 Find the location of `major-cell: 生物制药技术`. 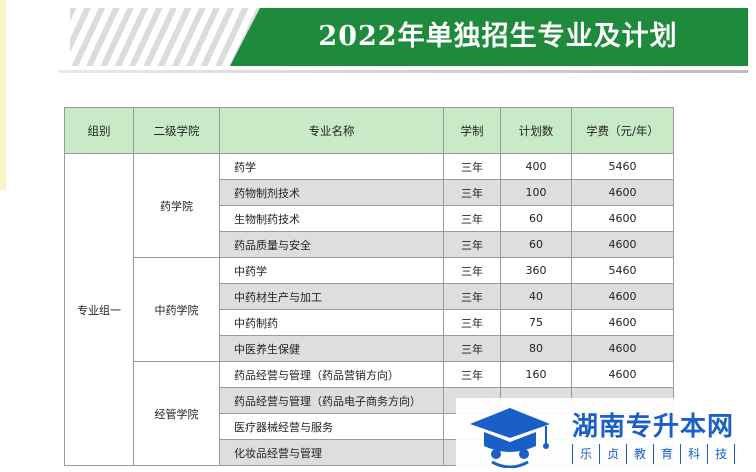

major-cell: 生物制药技术 is located at coordinates (331, 218).